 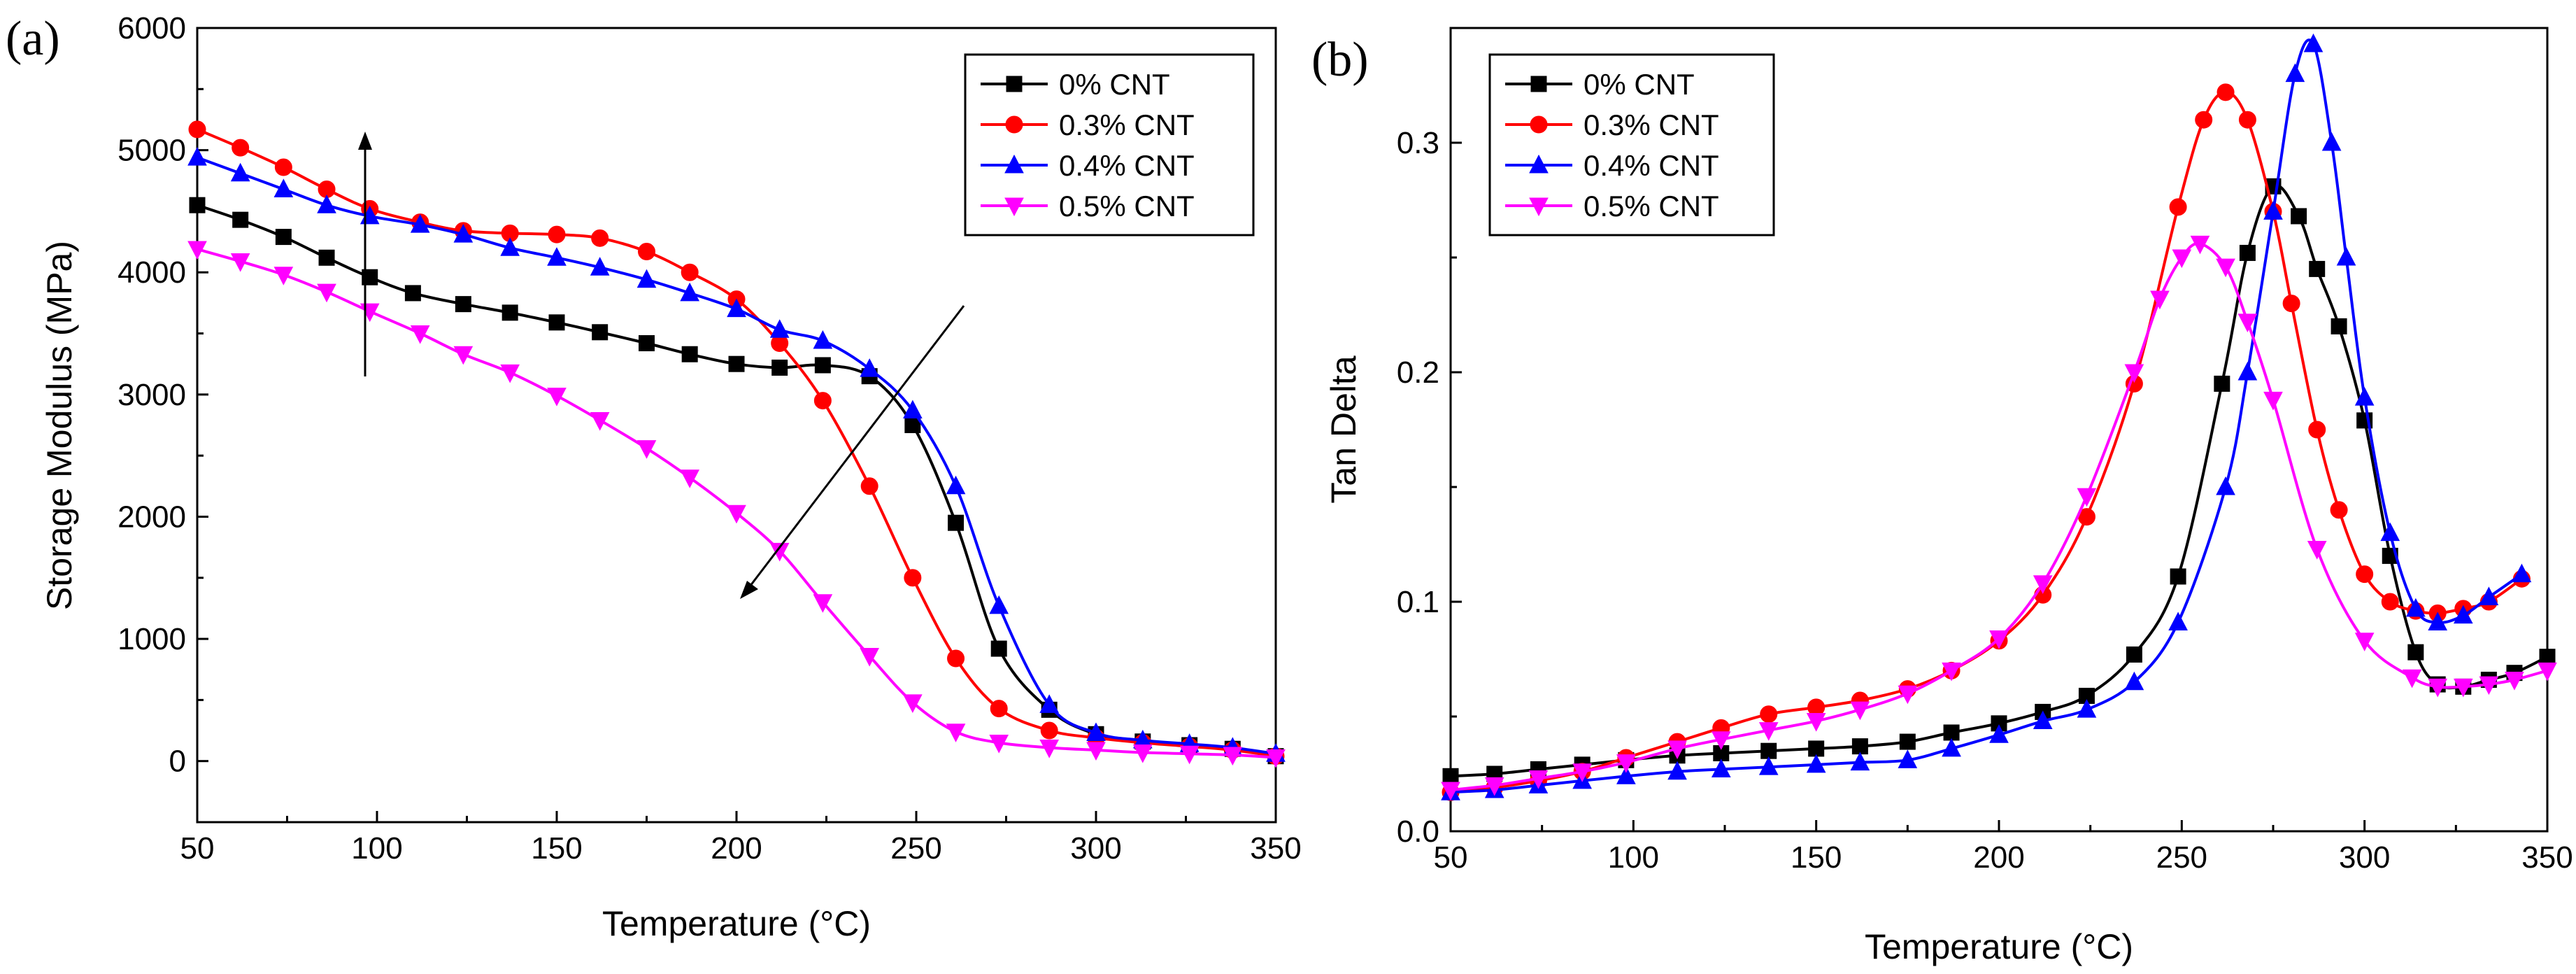 I want to click on panel-a-y-axis-title: Storage Modulus (MPa), so click(x=59, y=425).